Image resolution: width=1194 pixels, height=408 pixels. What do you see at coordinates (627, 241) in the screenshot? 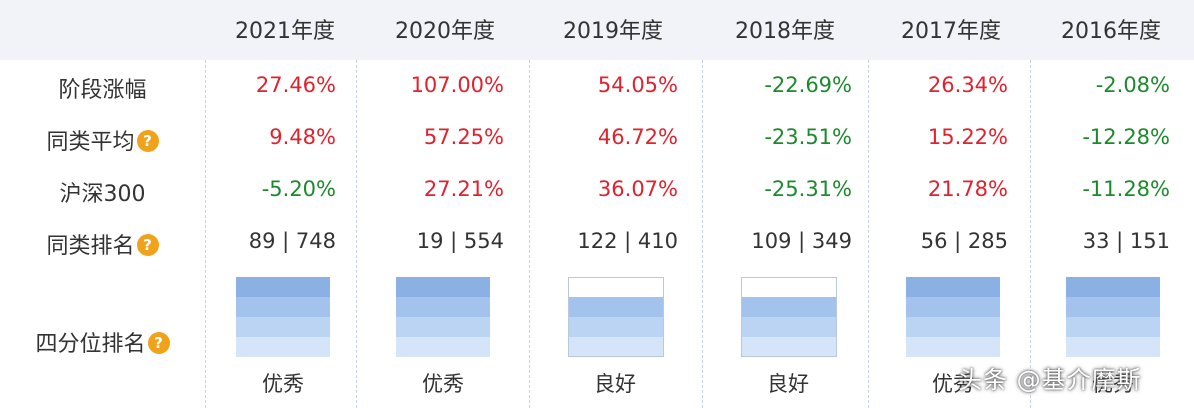
I see `peer-rank-2019: 122 | 410` at bounding box center [627, 241].